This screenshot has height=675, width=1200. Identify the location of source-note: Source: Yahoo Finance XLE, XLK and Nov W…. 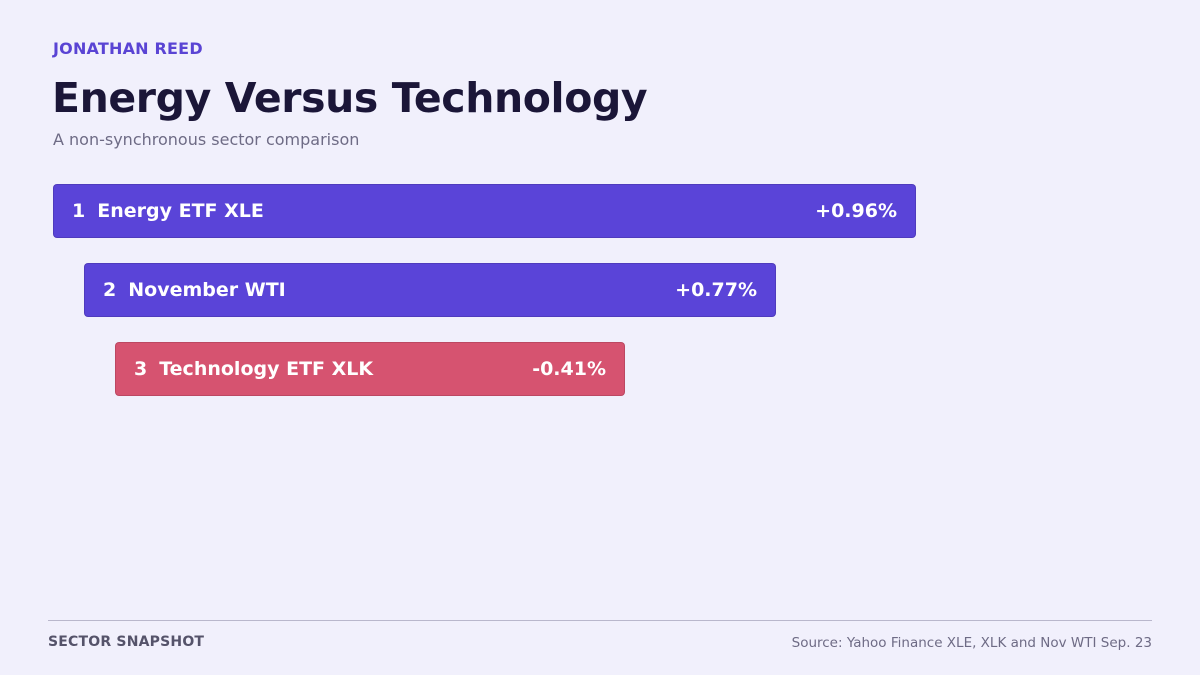
(971, 643).